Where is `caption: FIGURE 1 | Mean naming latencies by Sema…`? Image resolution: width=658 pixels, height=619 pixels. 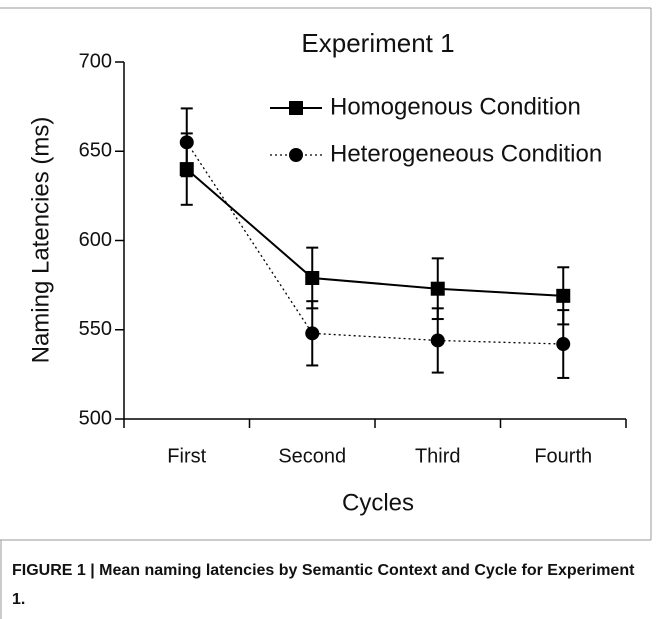
caption: FIGURE 1 | Mean naming latencies by Sema… is located at coordinates (323, 585).